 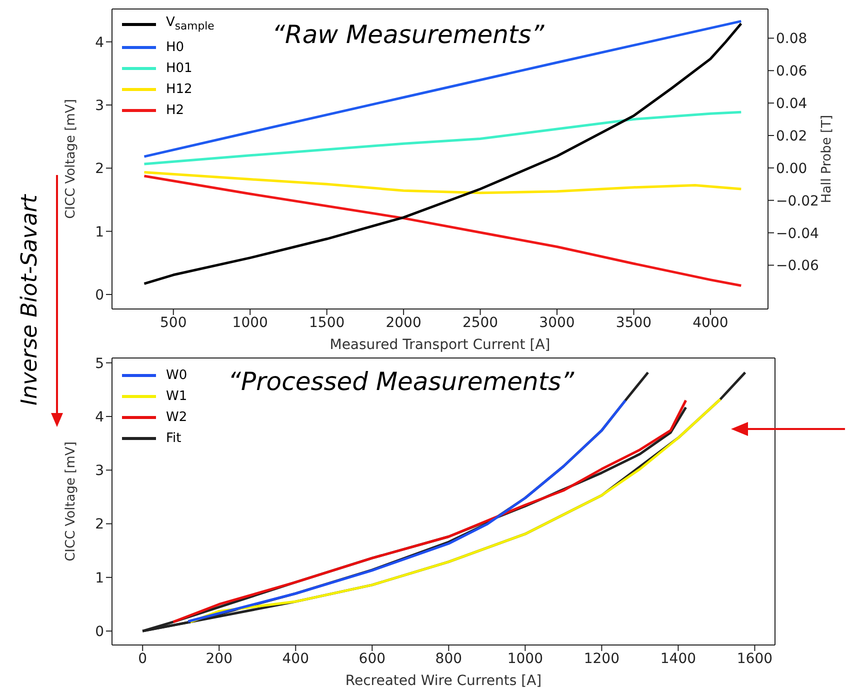 I want to click on legend-label: Fit, so click(x=174, y=439).